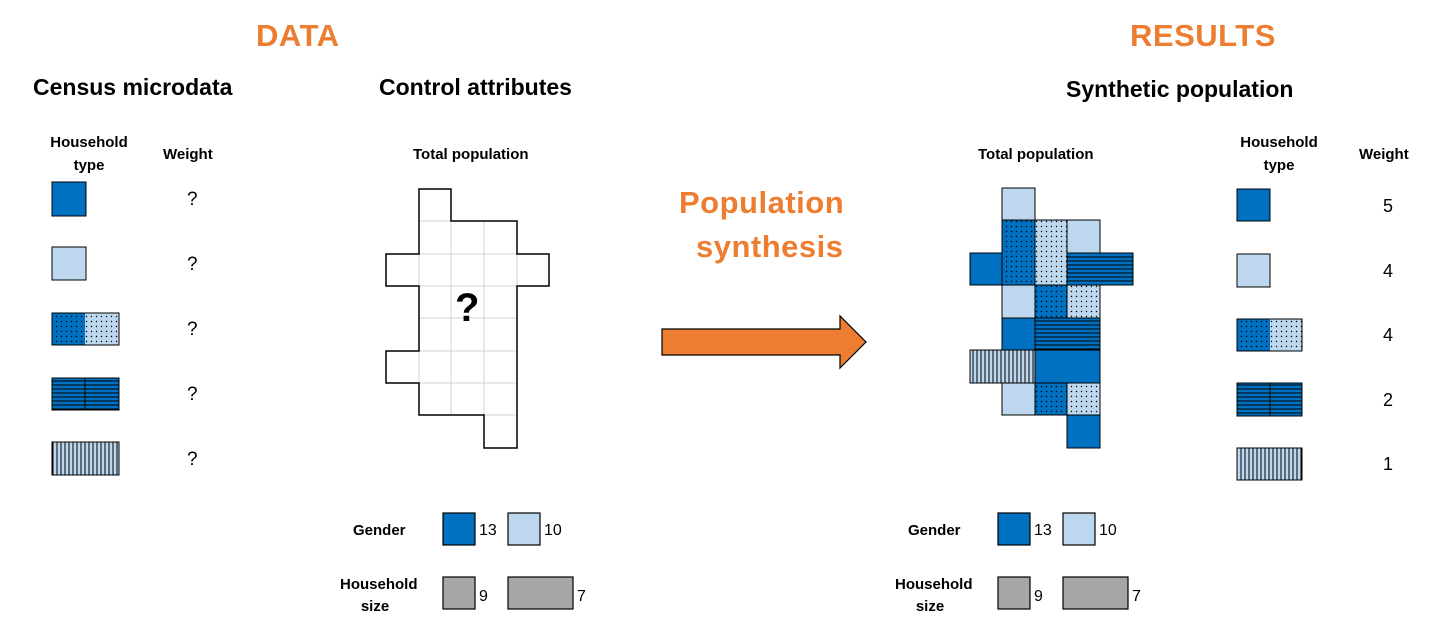  Describe the element at coordinates (553, 530) in the screenshot. I see `control-gender-value-2: 10` at that location.